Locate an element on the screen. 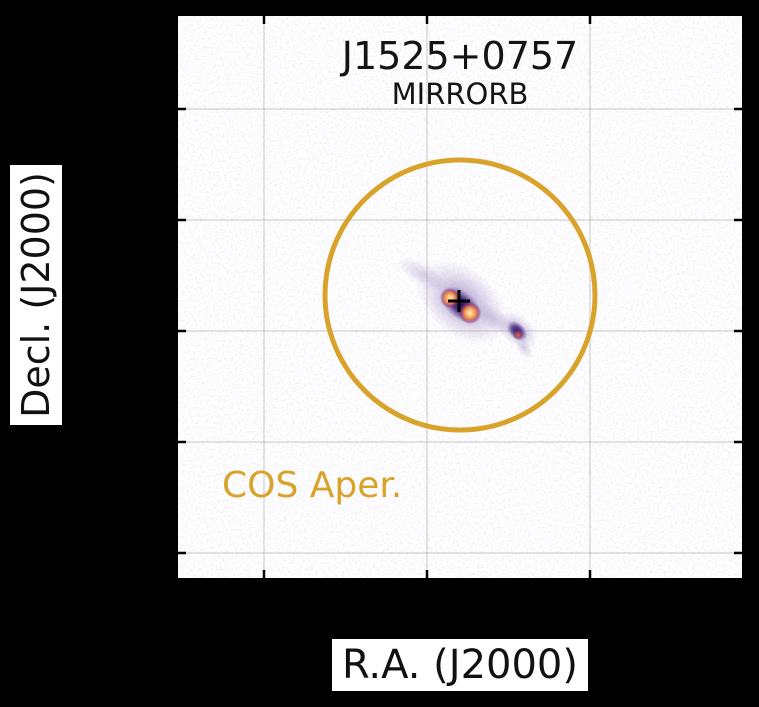 Image resolution: width=759 pixels, height=707 pixels. y-axis-label-box: Decl. (J2000) is located at coordinates (36, 295).